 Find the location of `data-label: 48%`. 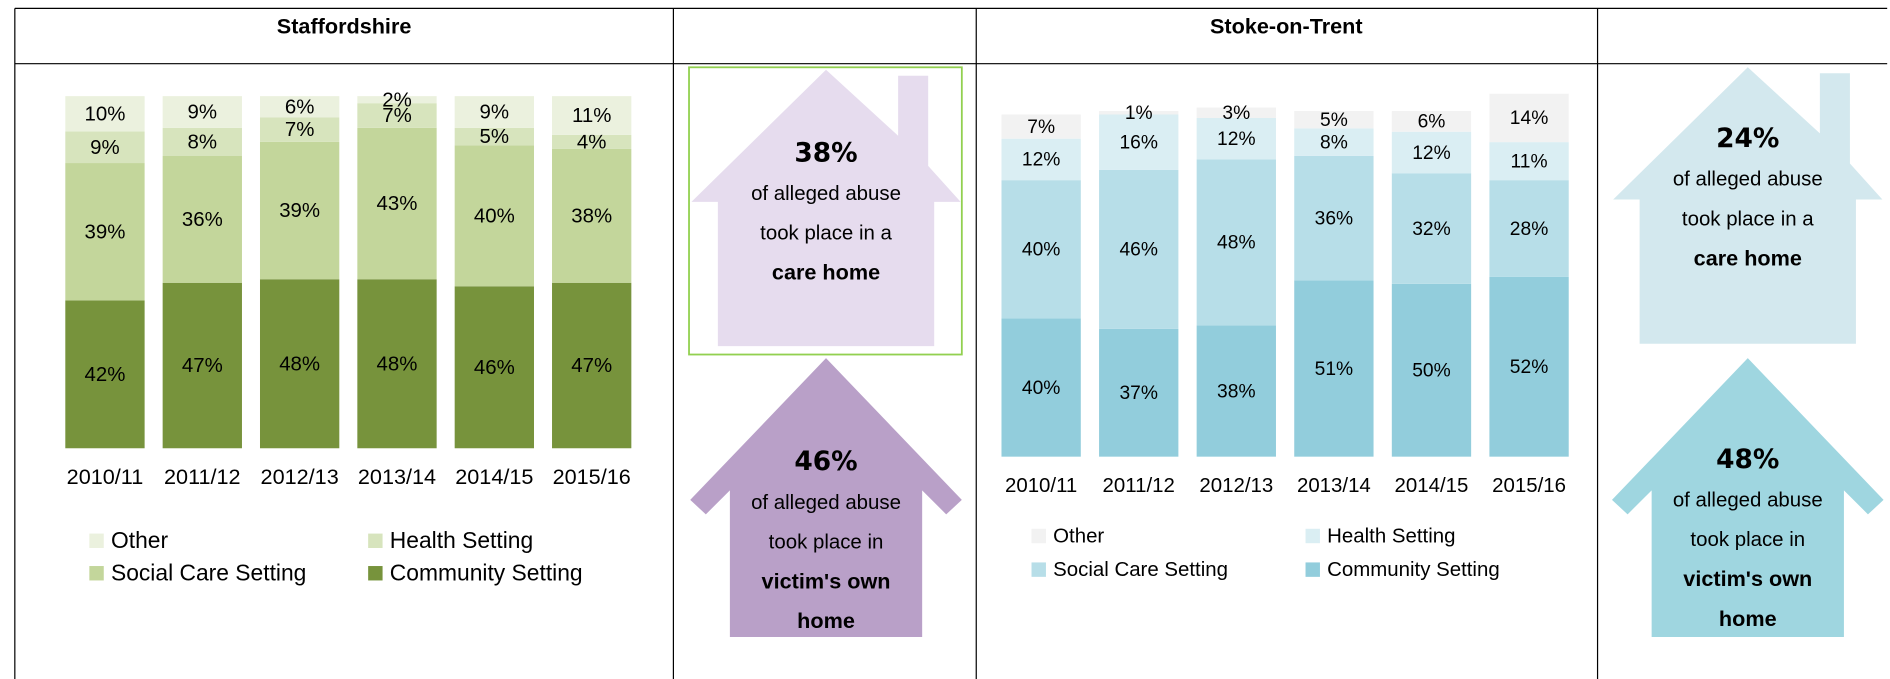

data-label: 48% is located at coordinates (299, 364).